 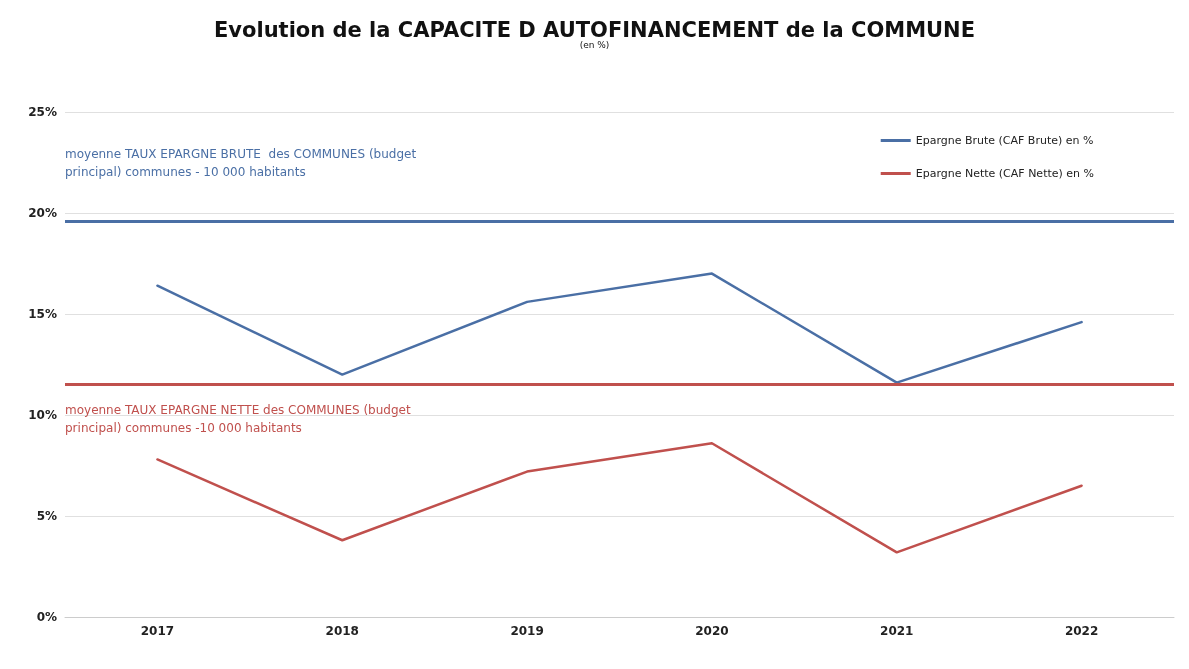 What do you see at coordinates (1004, 140) in the screenshot?
I see `legend-label: Epargne Brute (CAF Brute) en %` at bounding box center [1004, 140].